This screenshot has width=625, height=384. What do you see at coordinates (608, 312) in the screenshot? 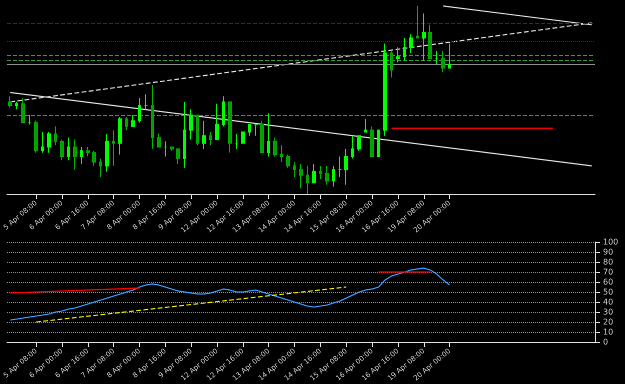
I see `y-tick-label: 30` at bounding box center [608, 312].